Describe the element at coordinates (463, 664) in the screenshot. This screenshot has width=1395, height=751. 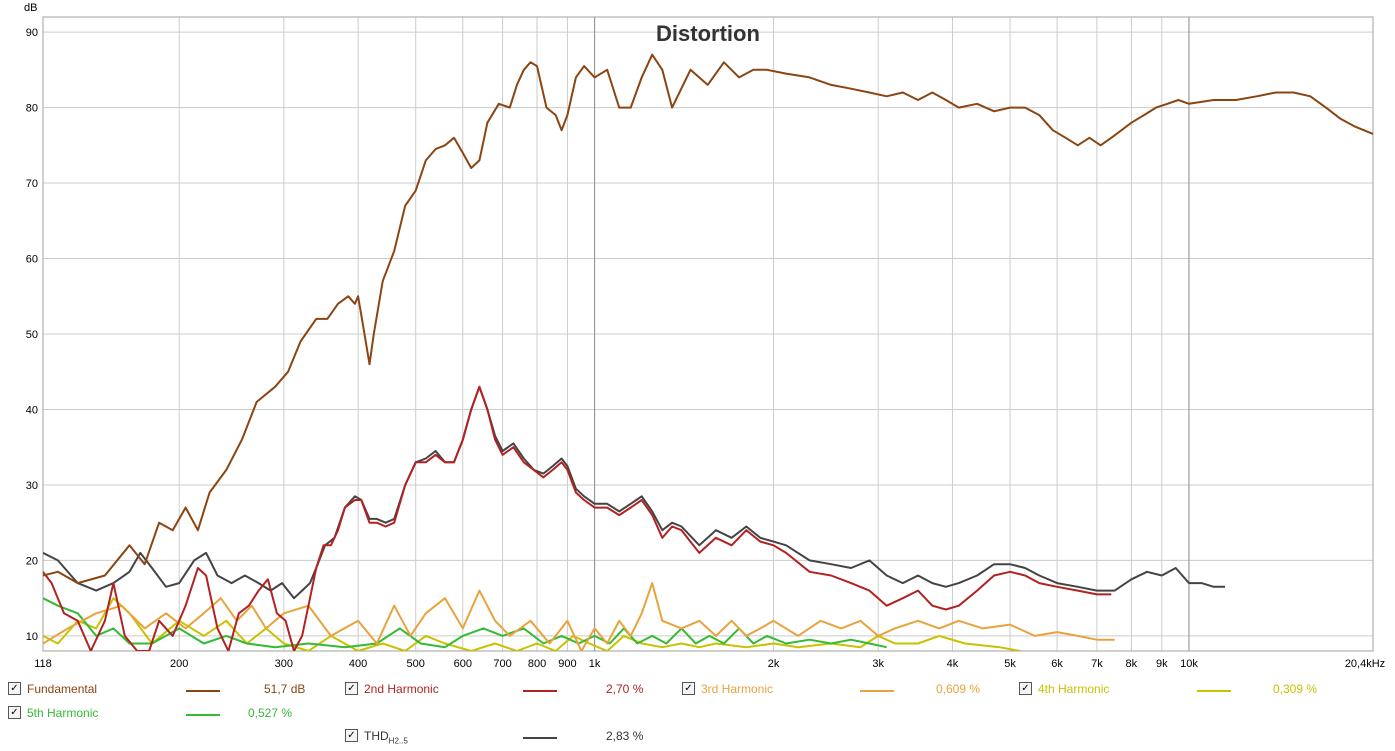
I see `x-tick-label: 600` at that location.